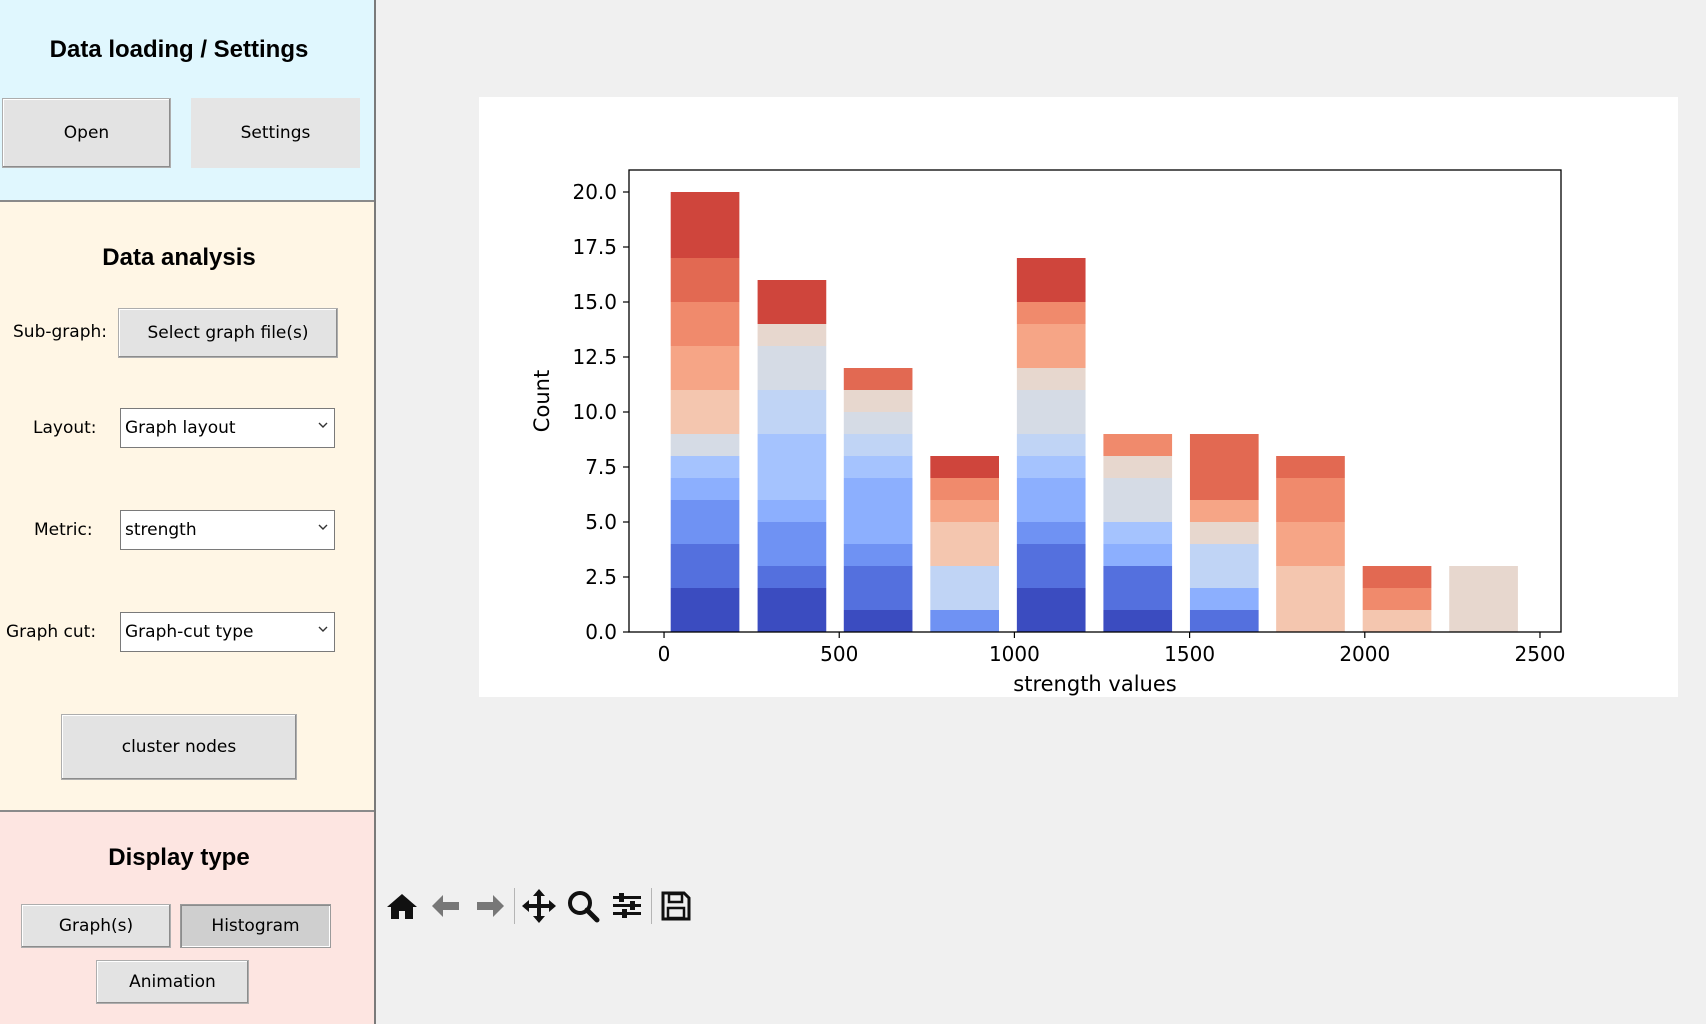  I want to click on zoom-icon, so click(583, 906).